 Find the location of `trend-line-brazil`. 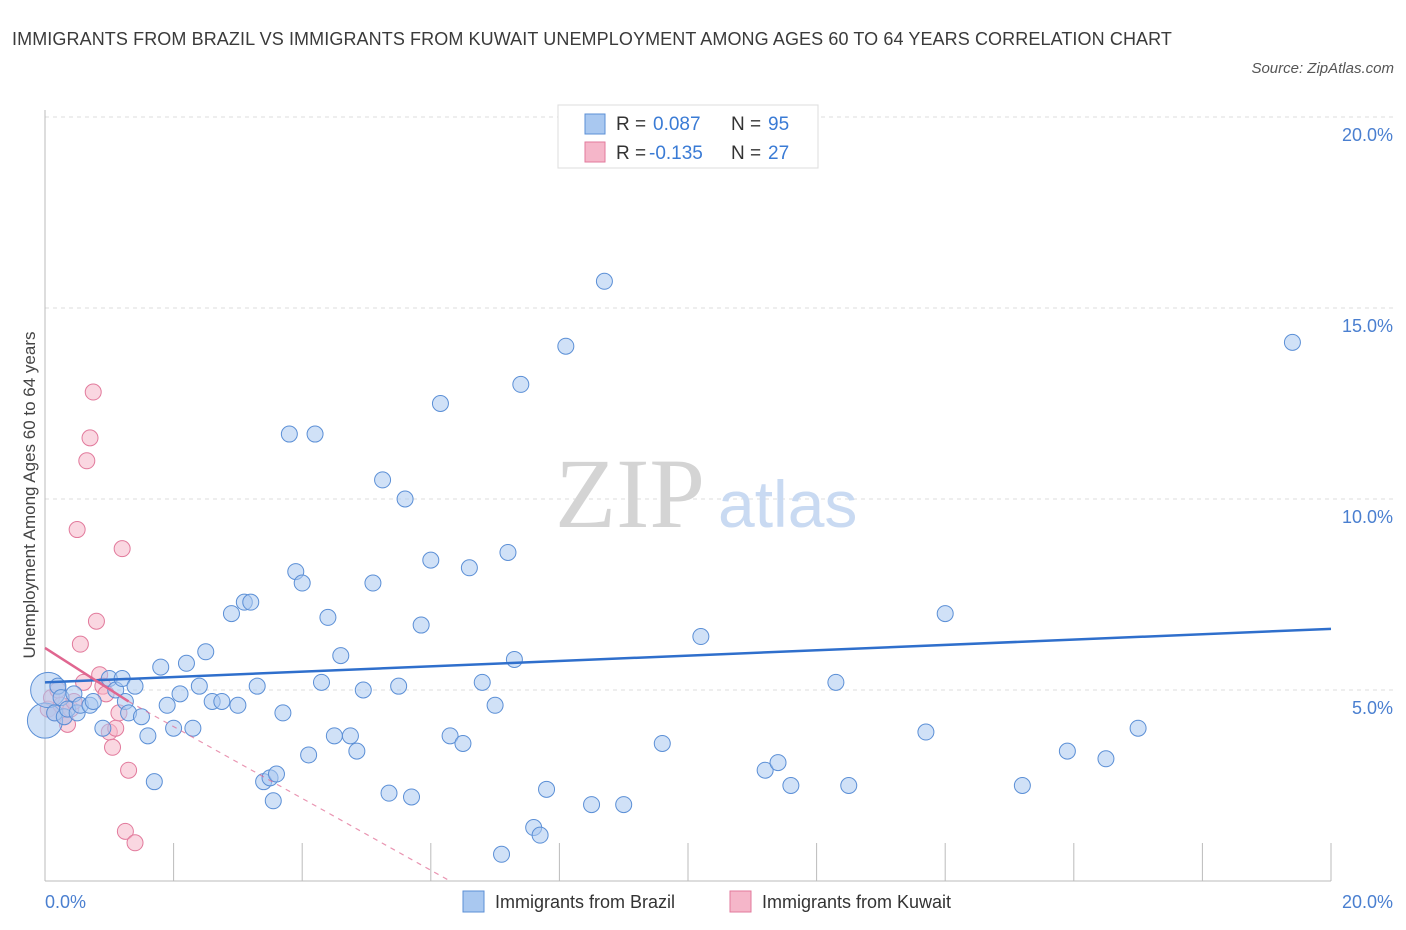

trend-line-brazil is located at coordinates (688, 655).